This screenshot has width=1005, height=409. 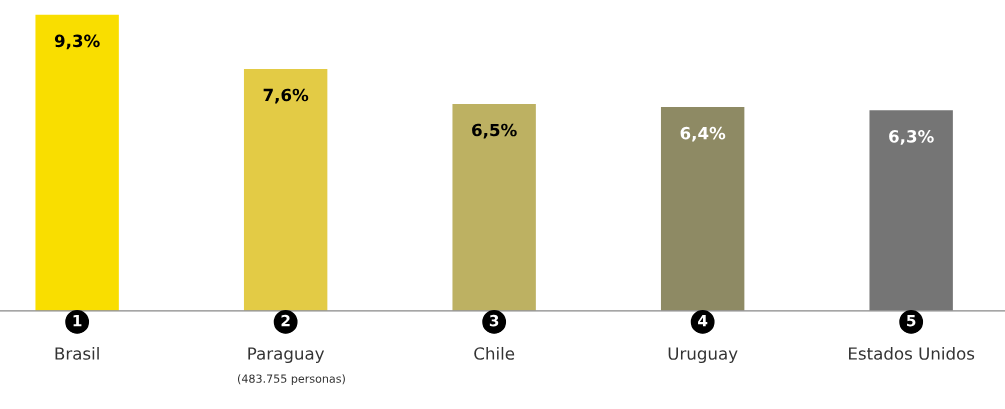 What do you see at coordinates (291, 379) in the screenshot?
I see `text: (483.755 personas)` at bounding box center [291, 379].